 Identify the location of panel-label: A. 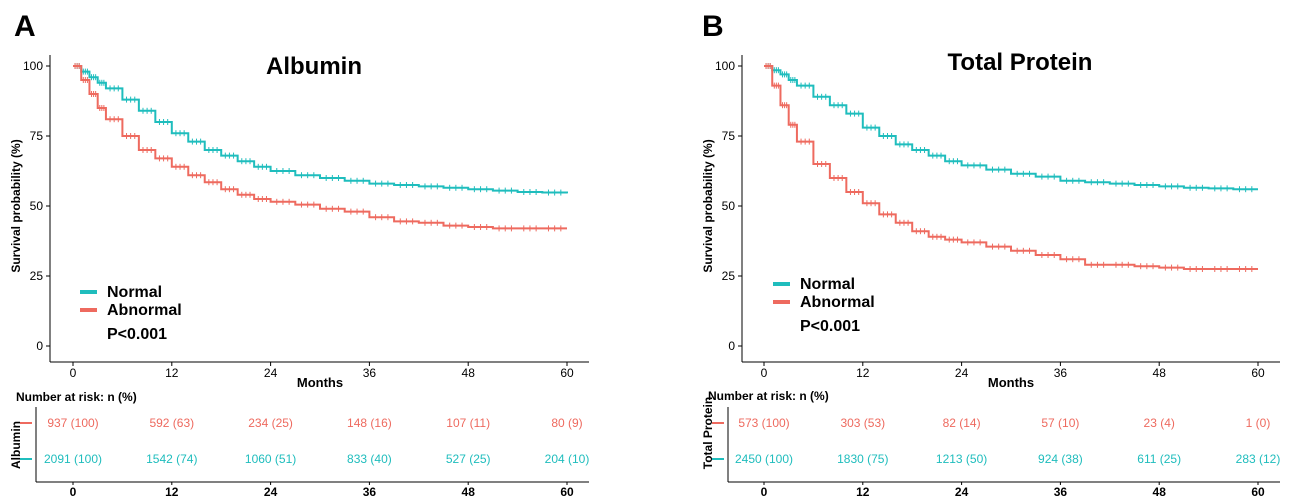
(25, 26).